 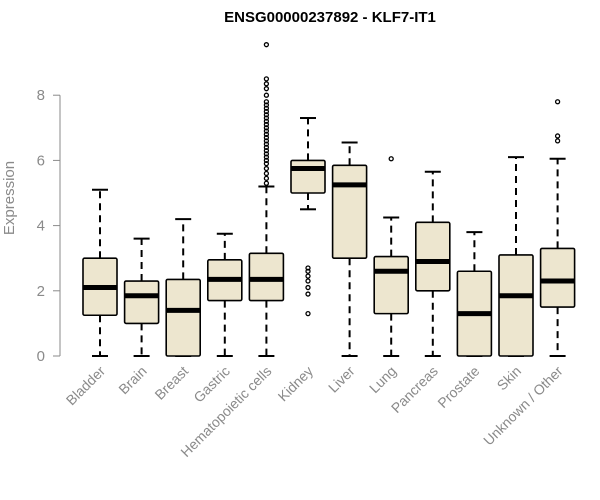 What do you see at coordinates (341, 379) in the screenshot?
I see `x-category-label: Liver` at bounding box center [341, 379].